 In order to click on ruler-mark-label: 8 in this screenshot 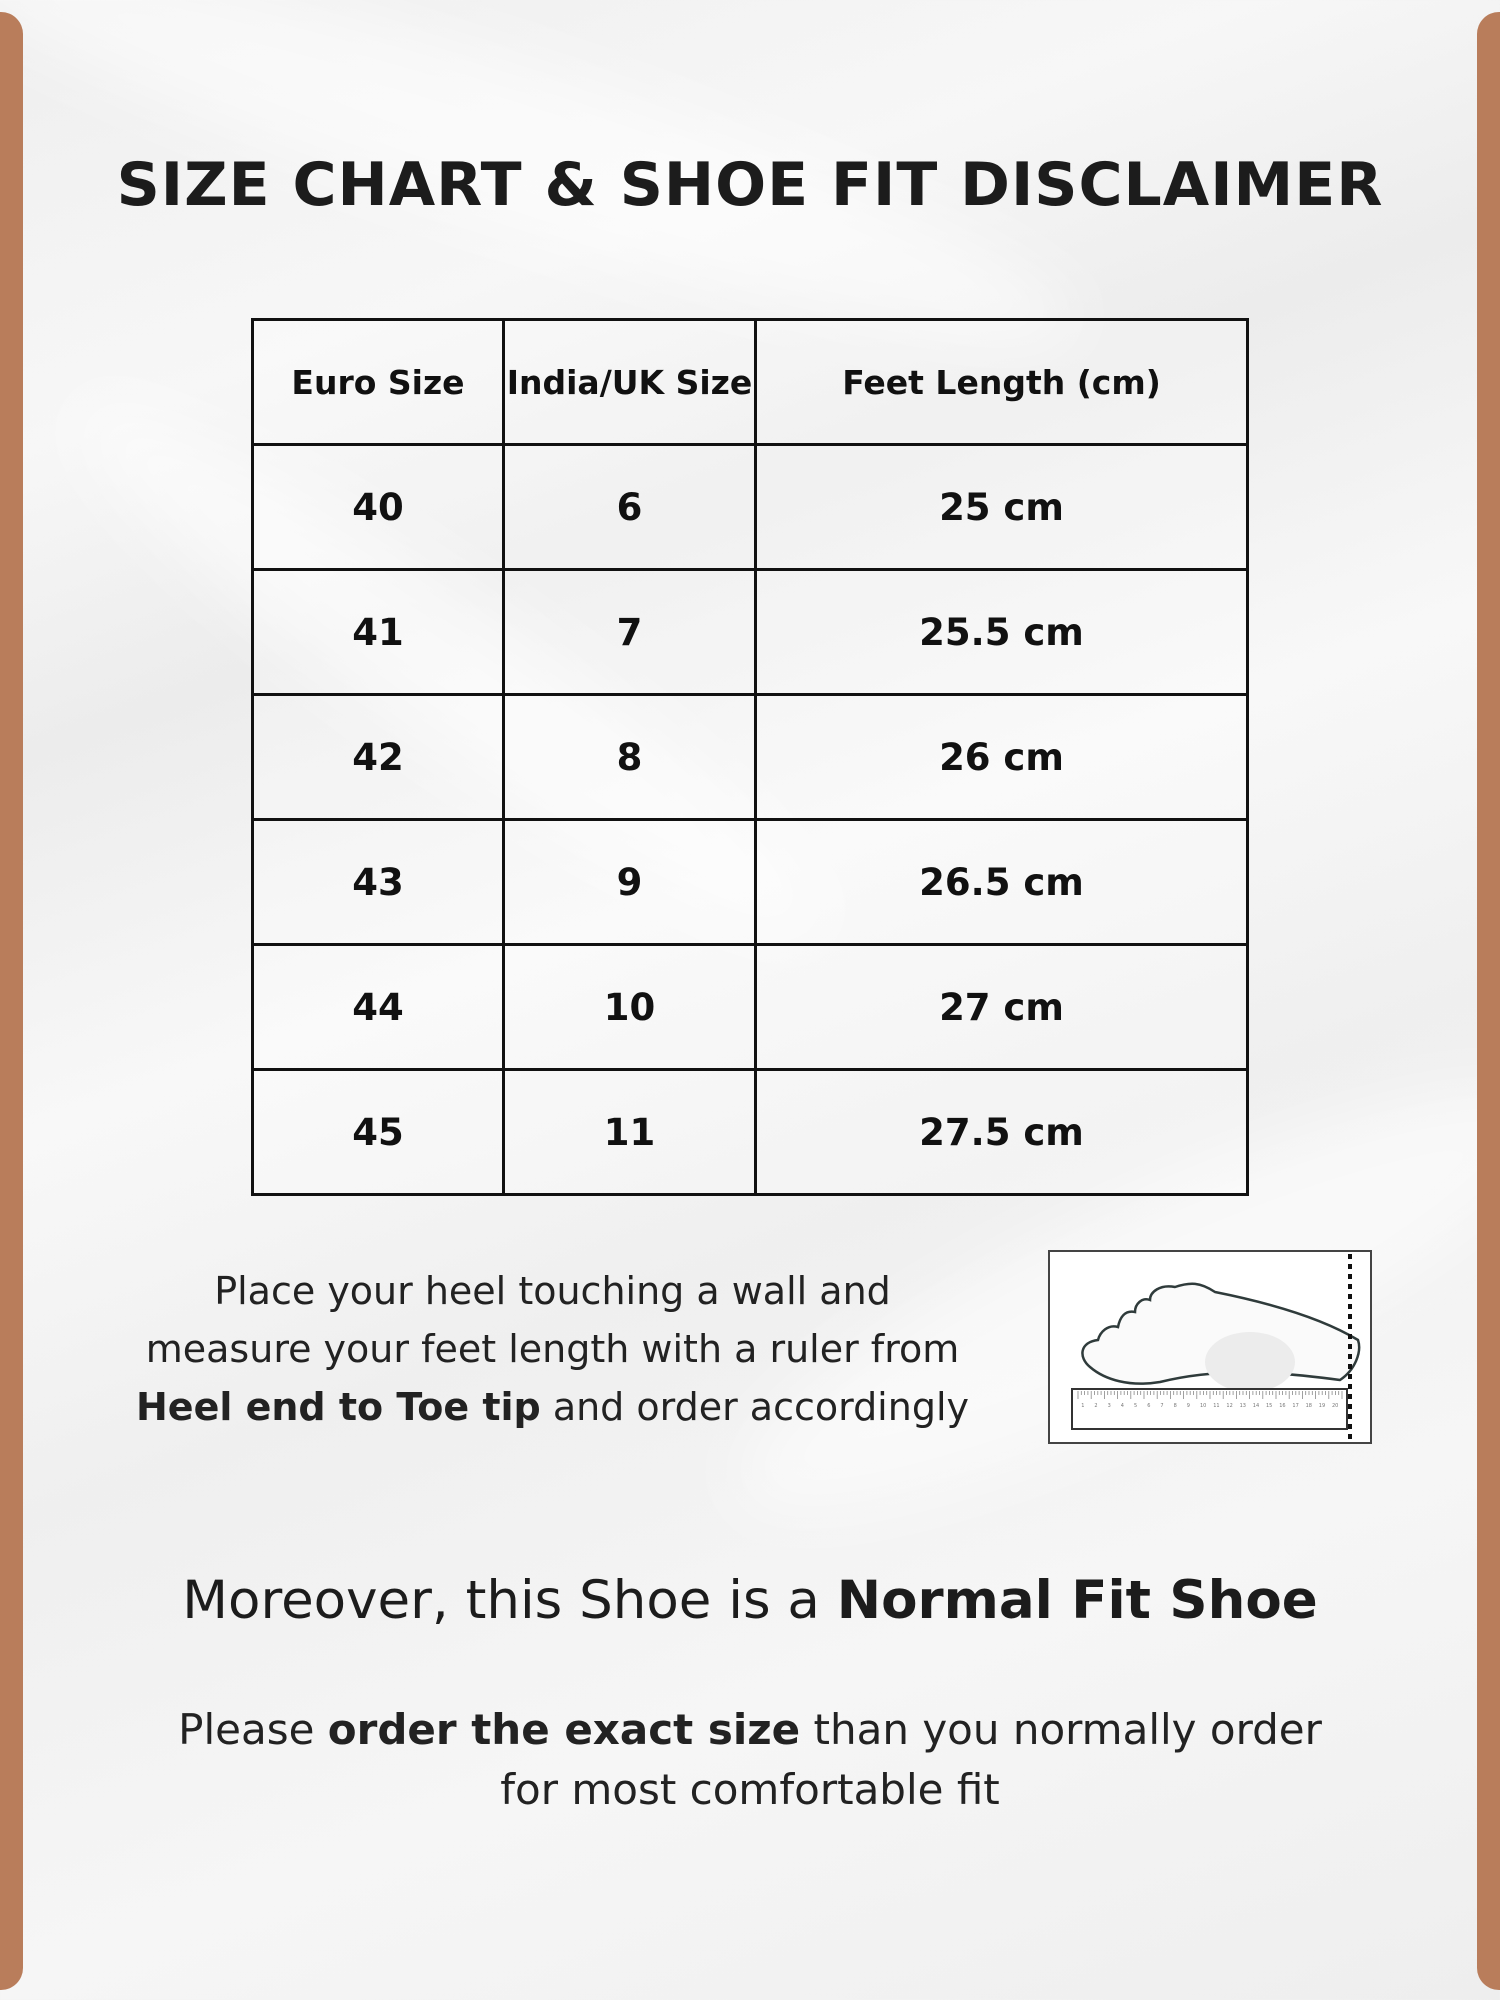, I will do `click(1175, 1406)`.